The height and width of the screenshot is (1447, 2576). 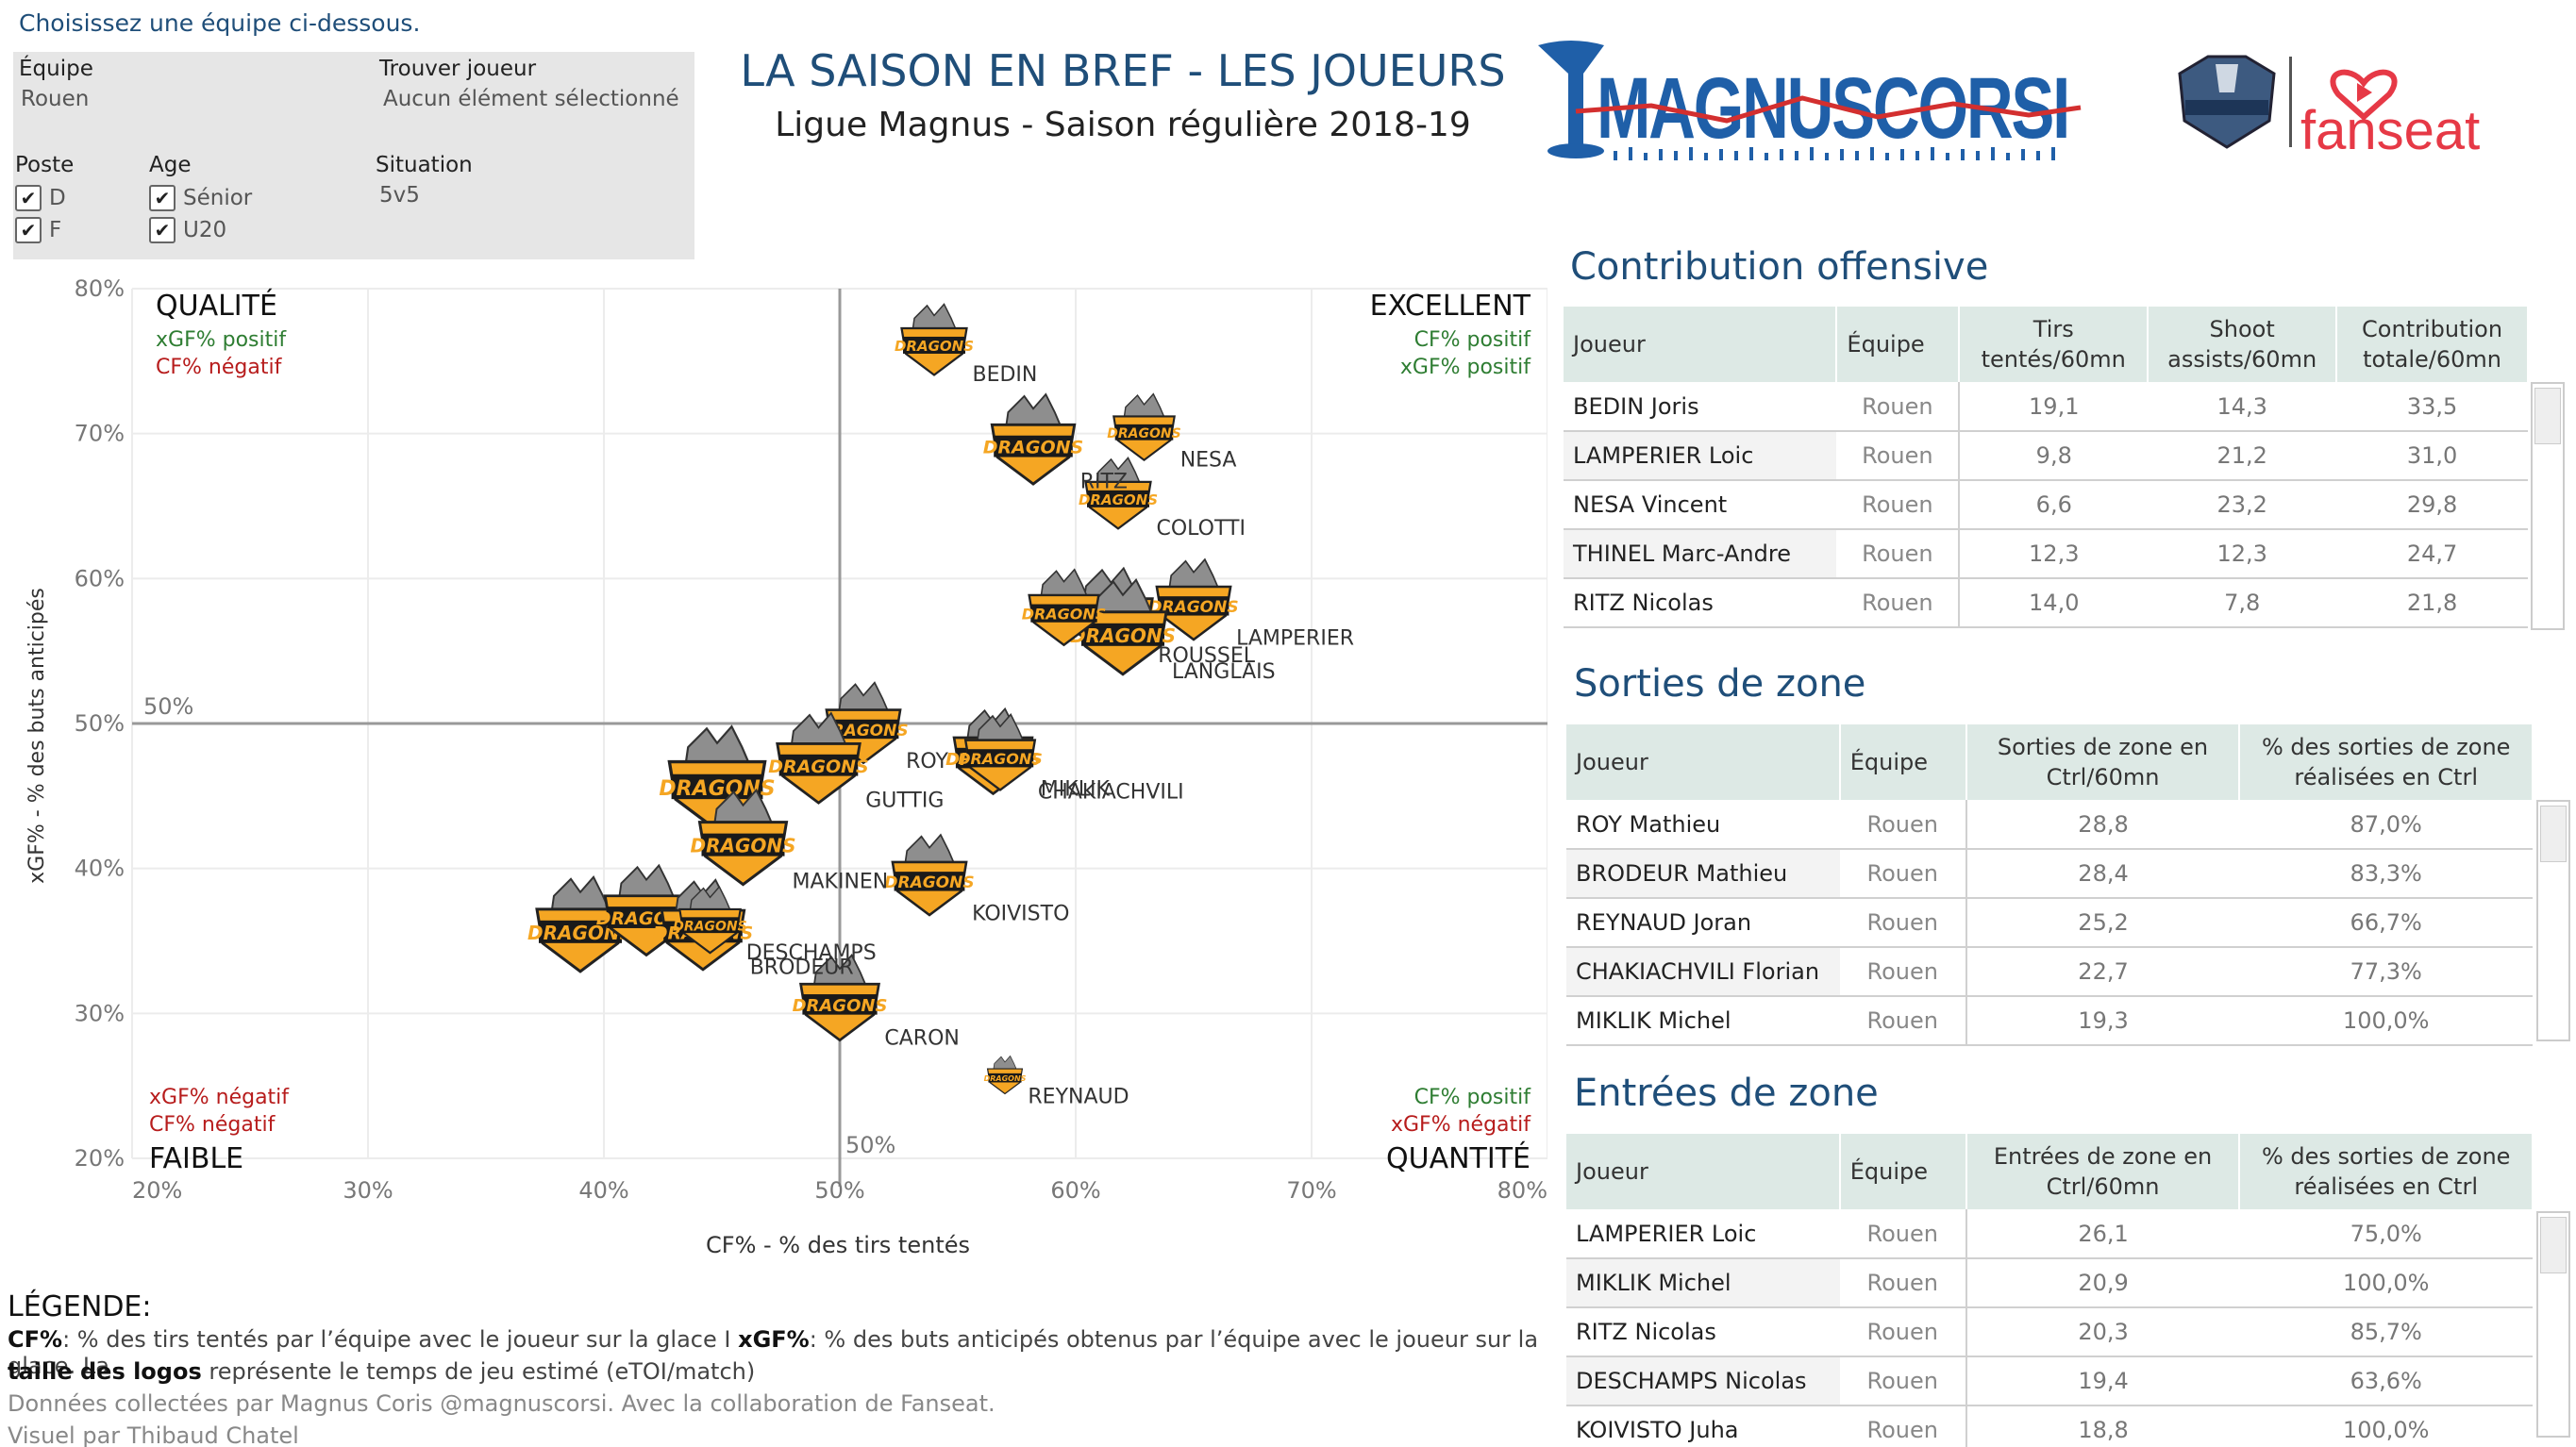 I want to click on stat-cell: 6,6, so click(x=2054, y=505).